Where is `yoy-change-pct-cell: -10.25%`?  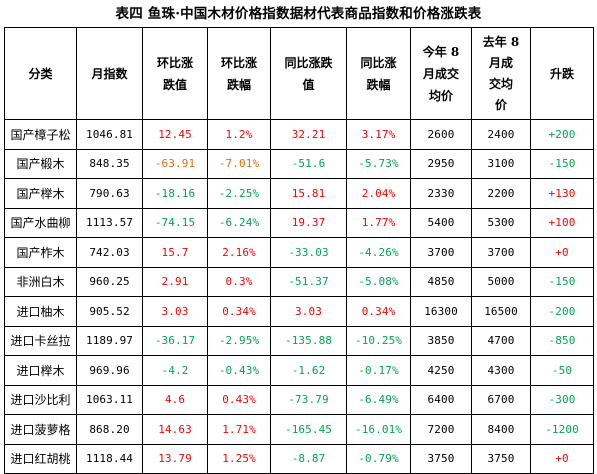
yoy-change-pct-cell: -10.25% is located at coordinates (378, 340).